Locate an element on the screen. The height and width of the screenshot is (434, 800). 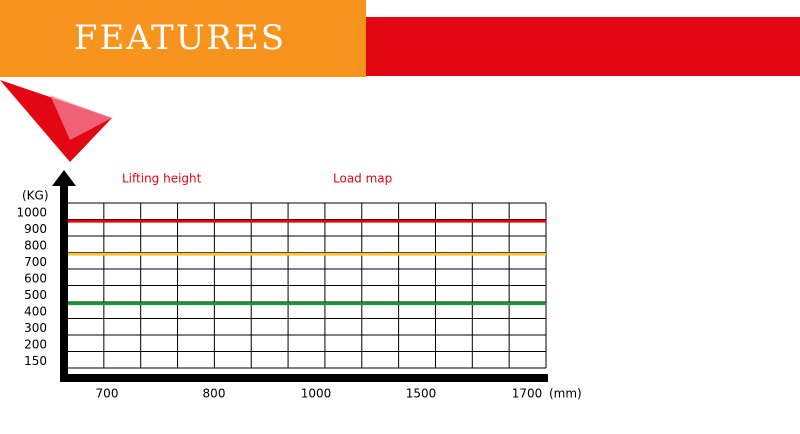
x-tick-label: 1700 is located at coordinates (527, 394).